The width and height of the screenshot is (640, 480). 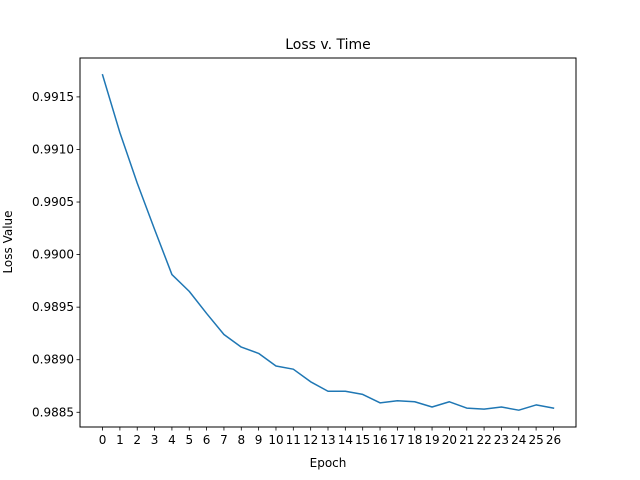 I want to click on x-tick-label: 4, so click(x=172, y=440).